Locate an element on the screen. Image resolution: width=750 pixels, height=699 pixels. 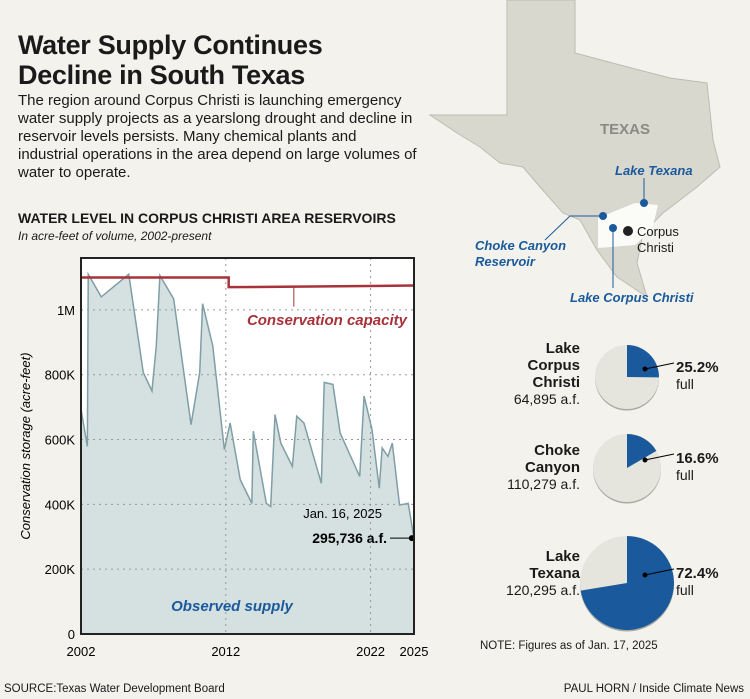
x-tick-label: 2025 is located at coordinates (414, 651).